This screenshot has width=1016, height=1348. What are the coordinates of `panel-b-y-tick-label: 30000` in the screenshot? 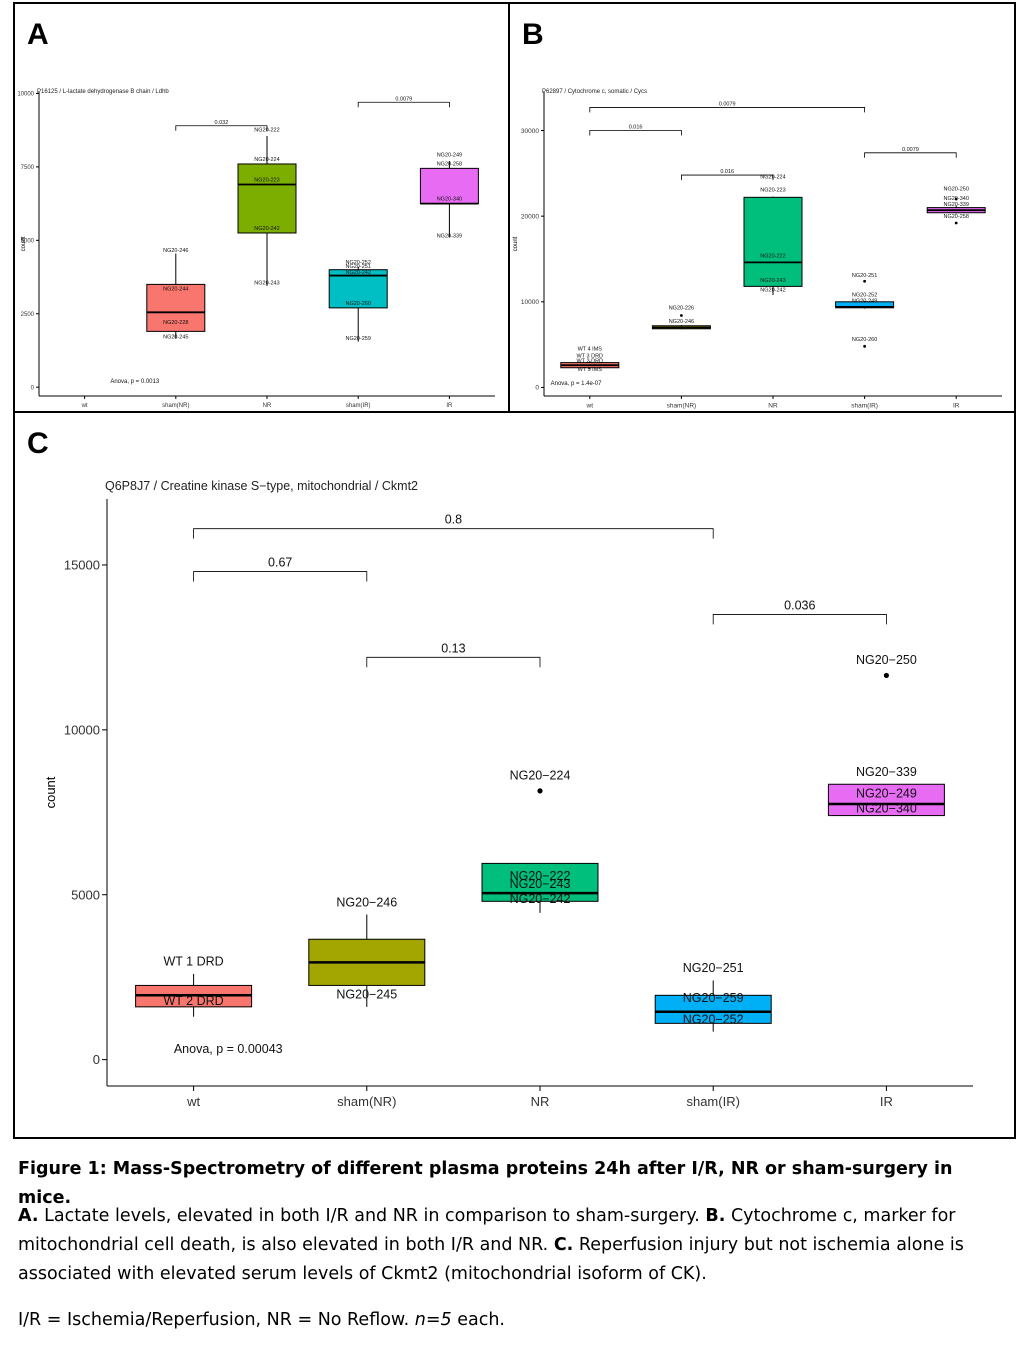 It's located at (530, 131).